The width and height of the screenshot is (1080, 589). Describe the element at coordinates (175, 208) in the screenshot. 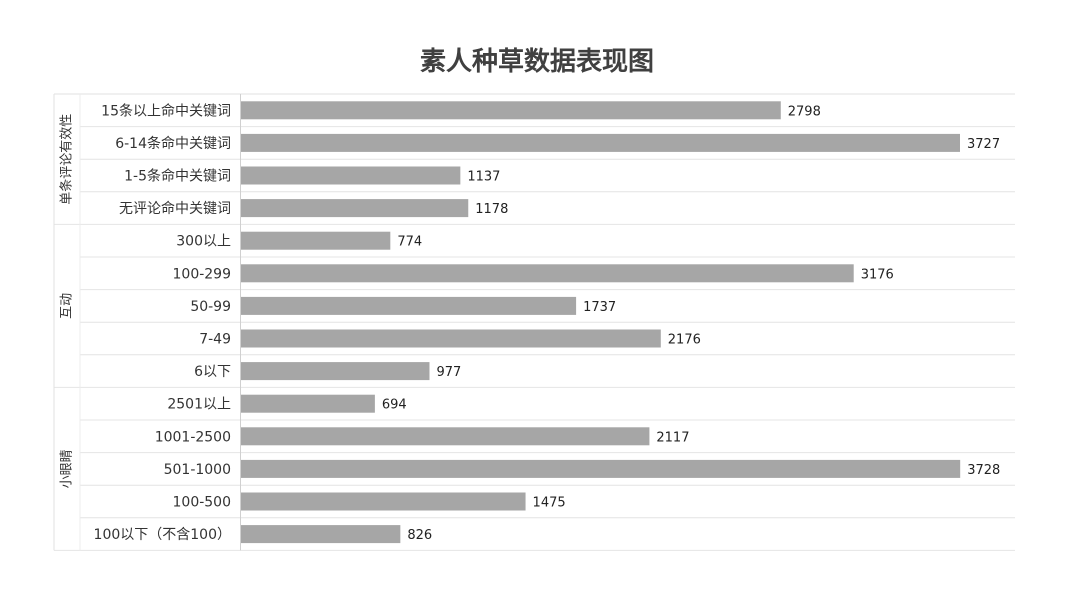

I see `category-label: 无评论命中关键词` at that location.